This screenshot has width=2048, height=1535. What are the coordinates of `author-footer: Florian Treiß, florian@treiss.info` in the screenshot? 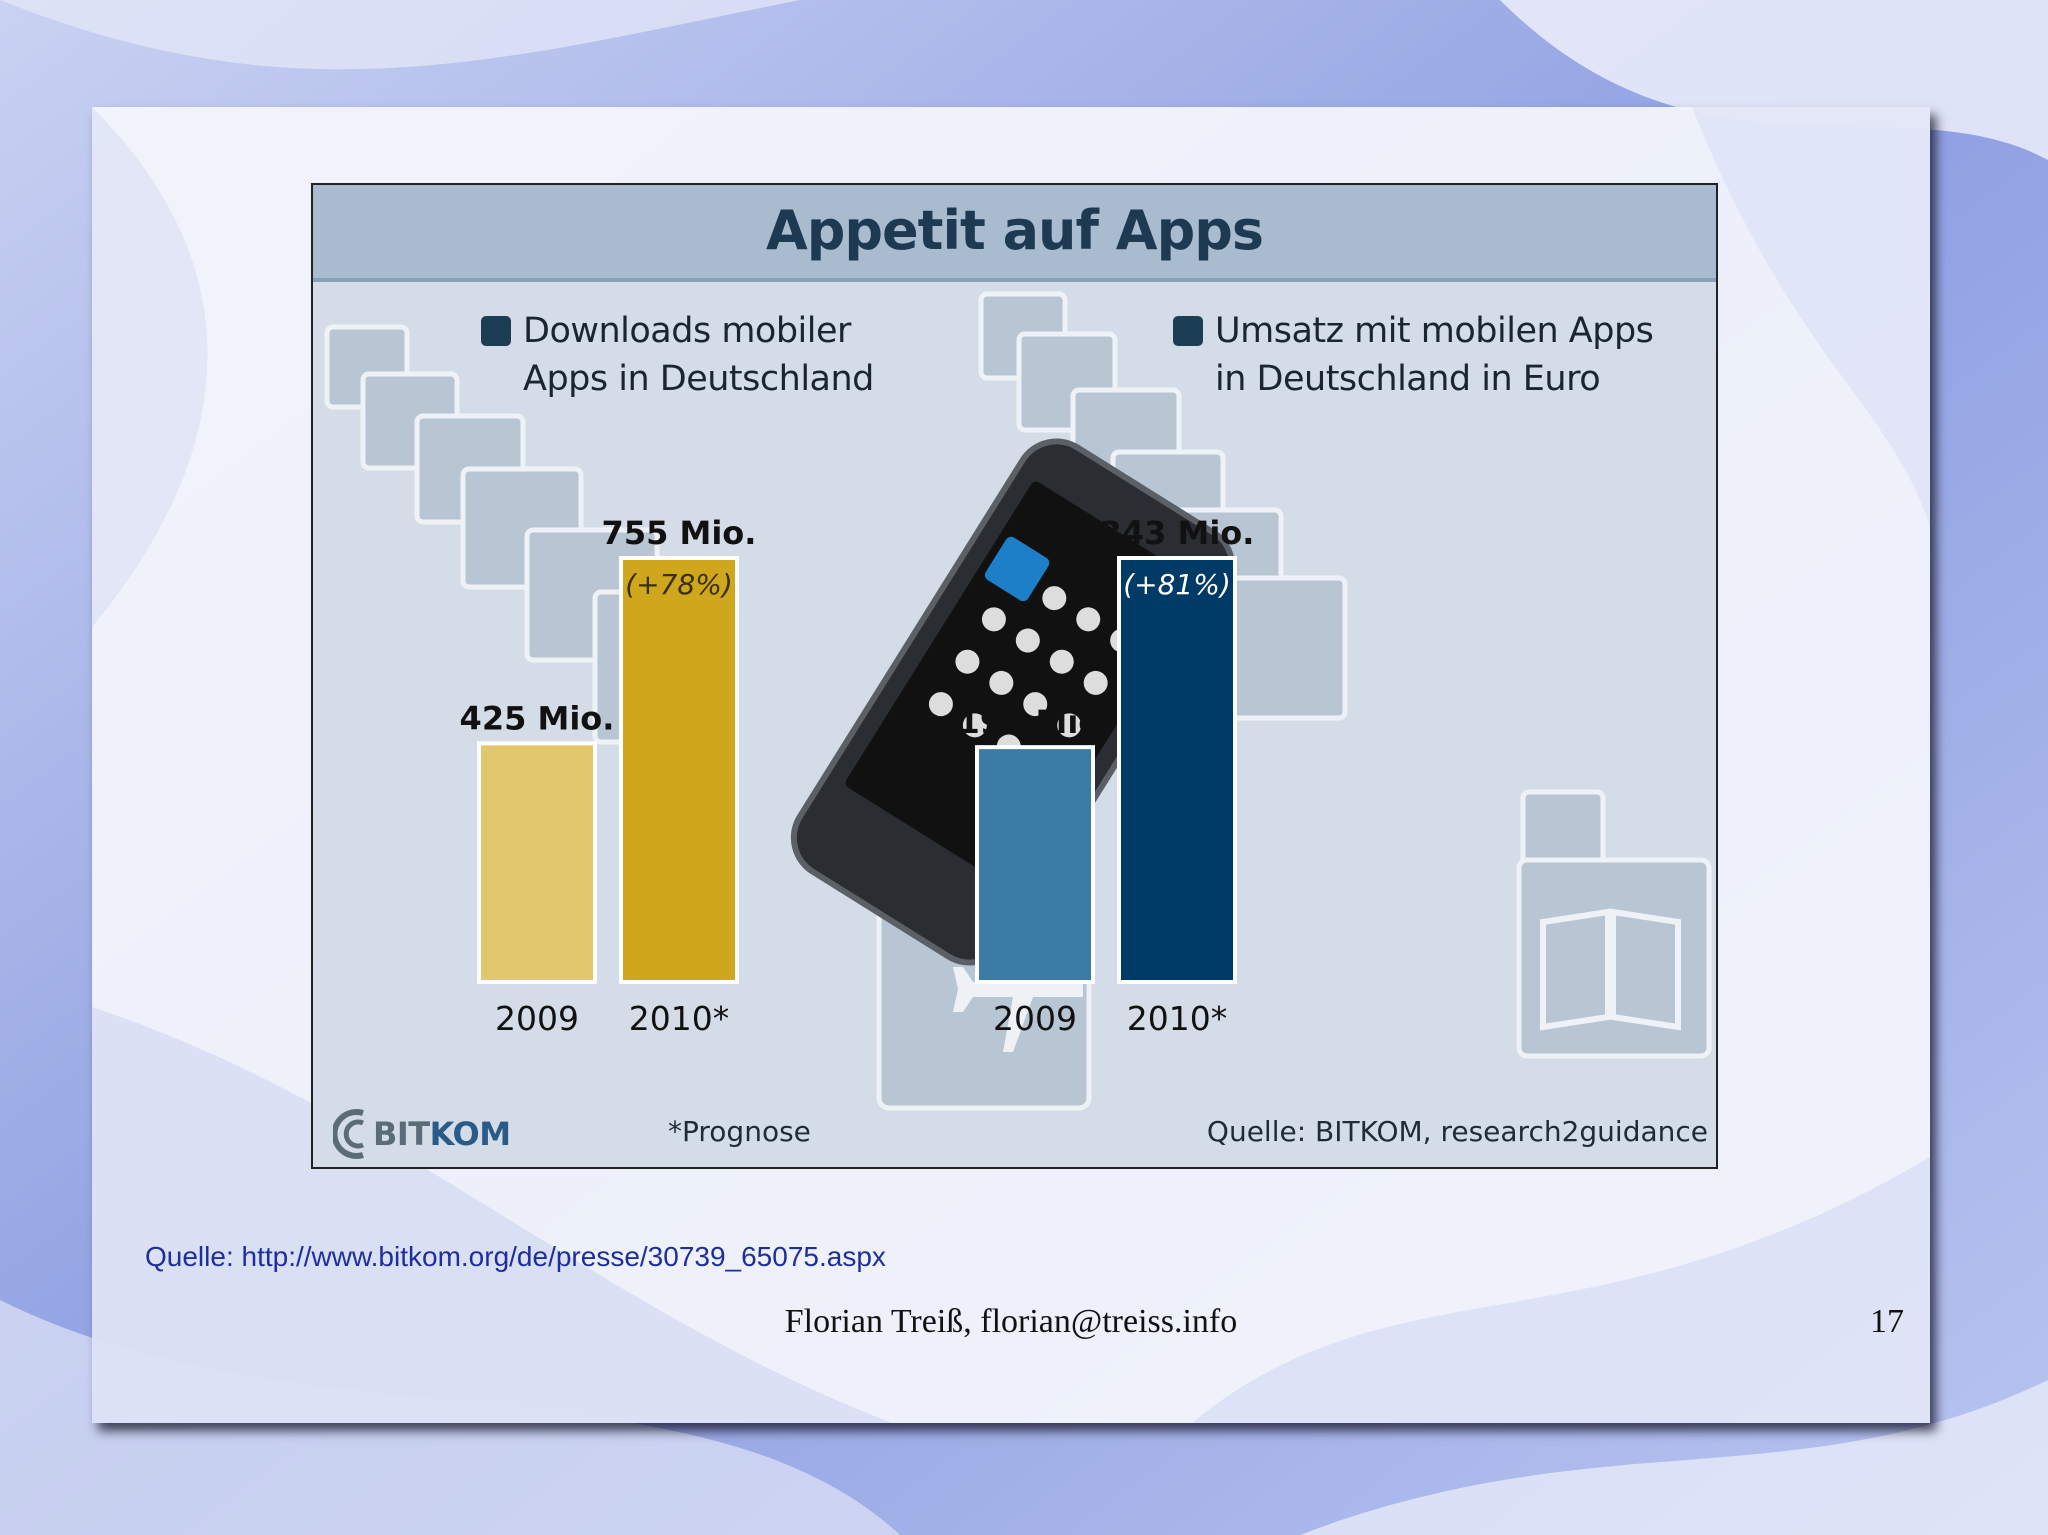 It's located at (1011, 1321).